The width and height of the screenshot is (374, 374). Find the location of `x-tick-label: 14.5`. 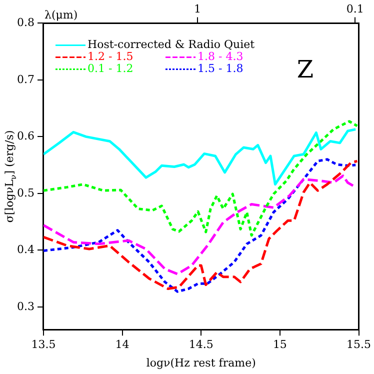

x-tick-label: 14.5 is located at coordinates (201, 345).